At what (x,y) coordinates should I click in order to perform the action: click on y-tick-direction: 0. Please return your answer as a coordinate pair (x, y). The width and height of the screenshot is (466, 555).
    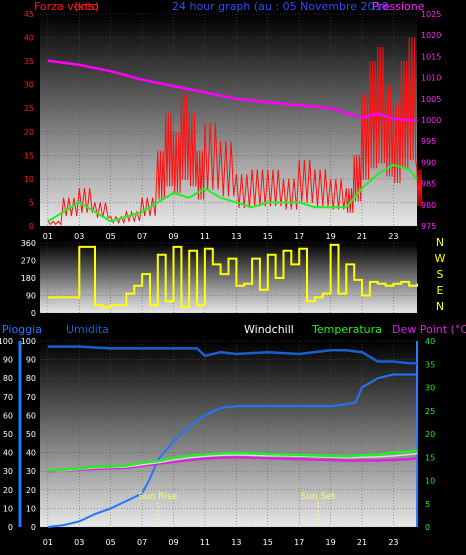
    Looking at the image, I should click on (33, 313).